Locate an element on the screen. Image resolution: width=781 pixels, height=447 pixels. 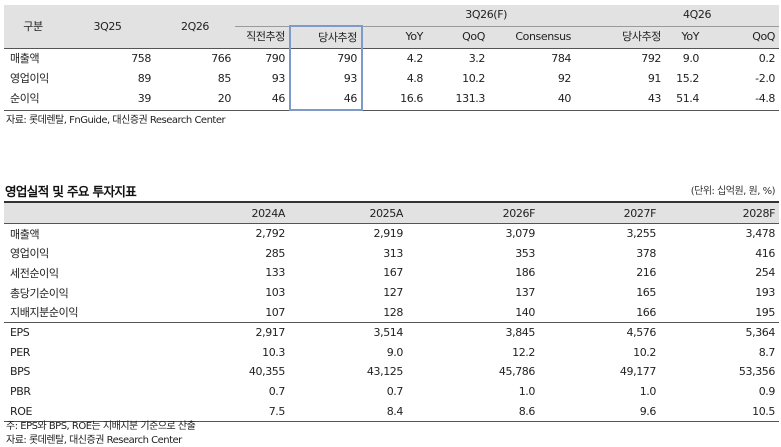
annual-header-row: 2024A 2025A 2026F 2027F 2028F is located at coordinates (391, 213).